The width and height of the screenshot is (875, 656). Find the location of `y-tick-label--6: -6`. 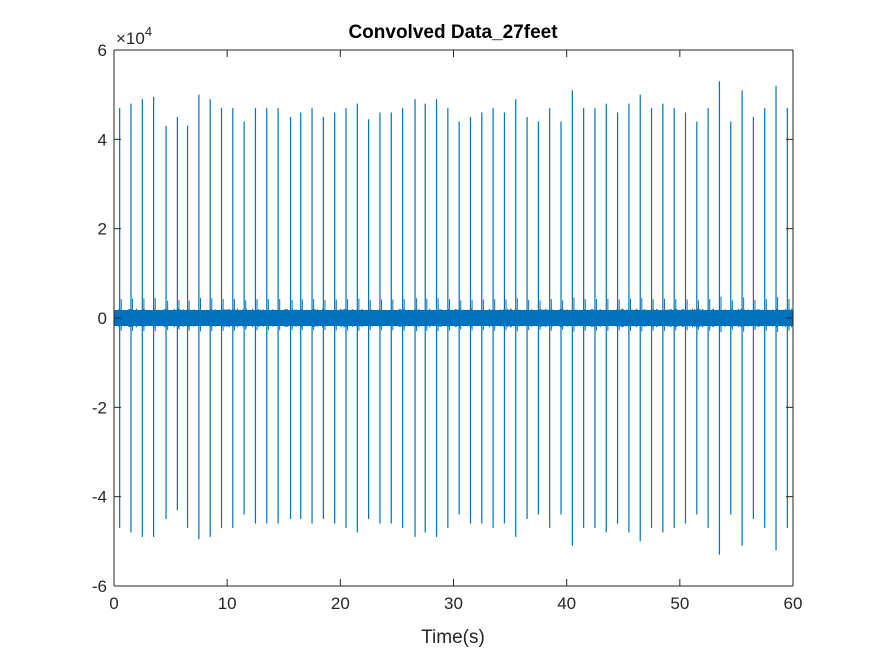

y-tick-label--6: -6 is located at coordinates (99, 586).